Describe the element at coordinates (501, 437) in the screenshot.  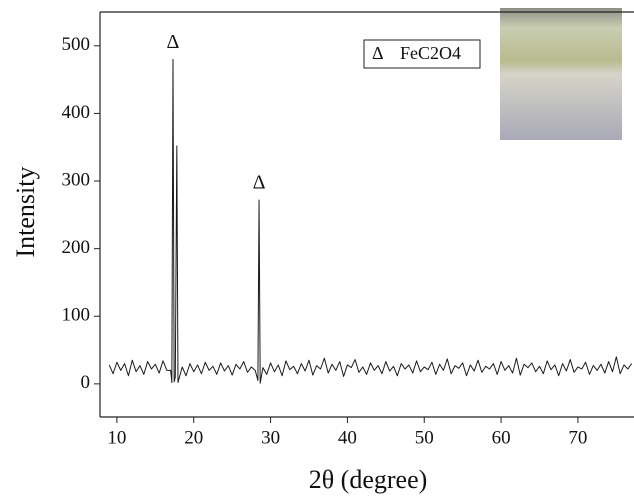
I see `x-tick-label: 60` at that location.